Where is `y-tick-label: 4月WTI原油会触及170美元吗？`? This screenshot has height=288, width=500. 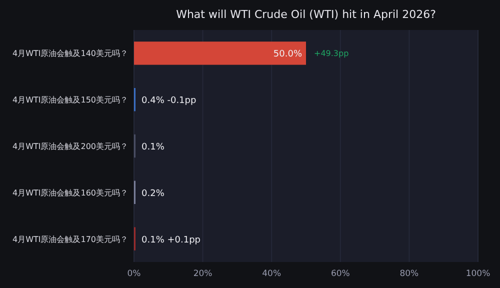 y-tick-label: 4月WTI原油会触及170美元吗？ is located at coordinates (70, 239).